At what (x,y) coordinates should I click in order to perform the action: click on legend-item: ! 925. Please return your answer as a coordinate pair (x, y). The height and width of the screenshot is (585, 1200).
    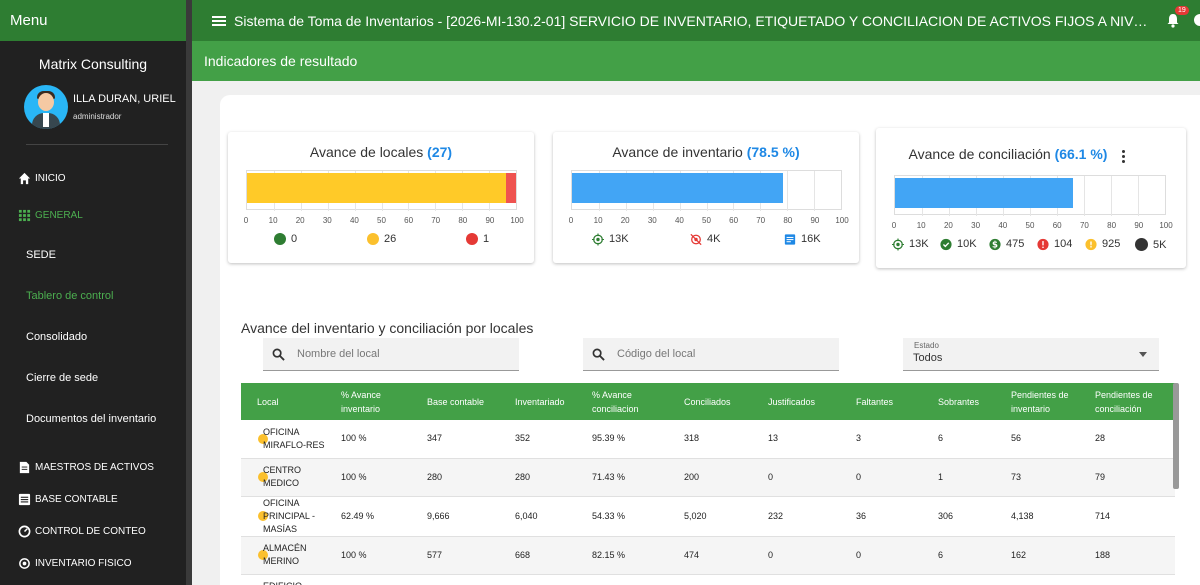
    Looking at the image, I should click on (1102, 244).